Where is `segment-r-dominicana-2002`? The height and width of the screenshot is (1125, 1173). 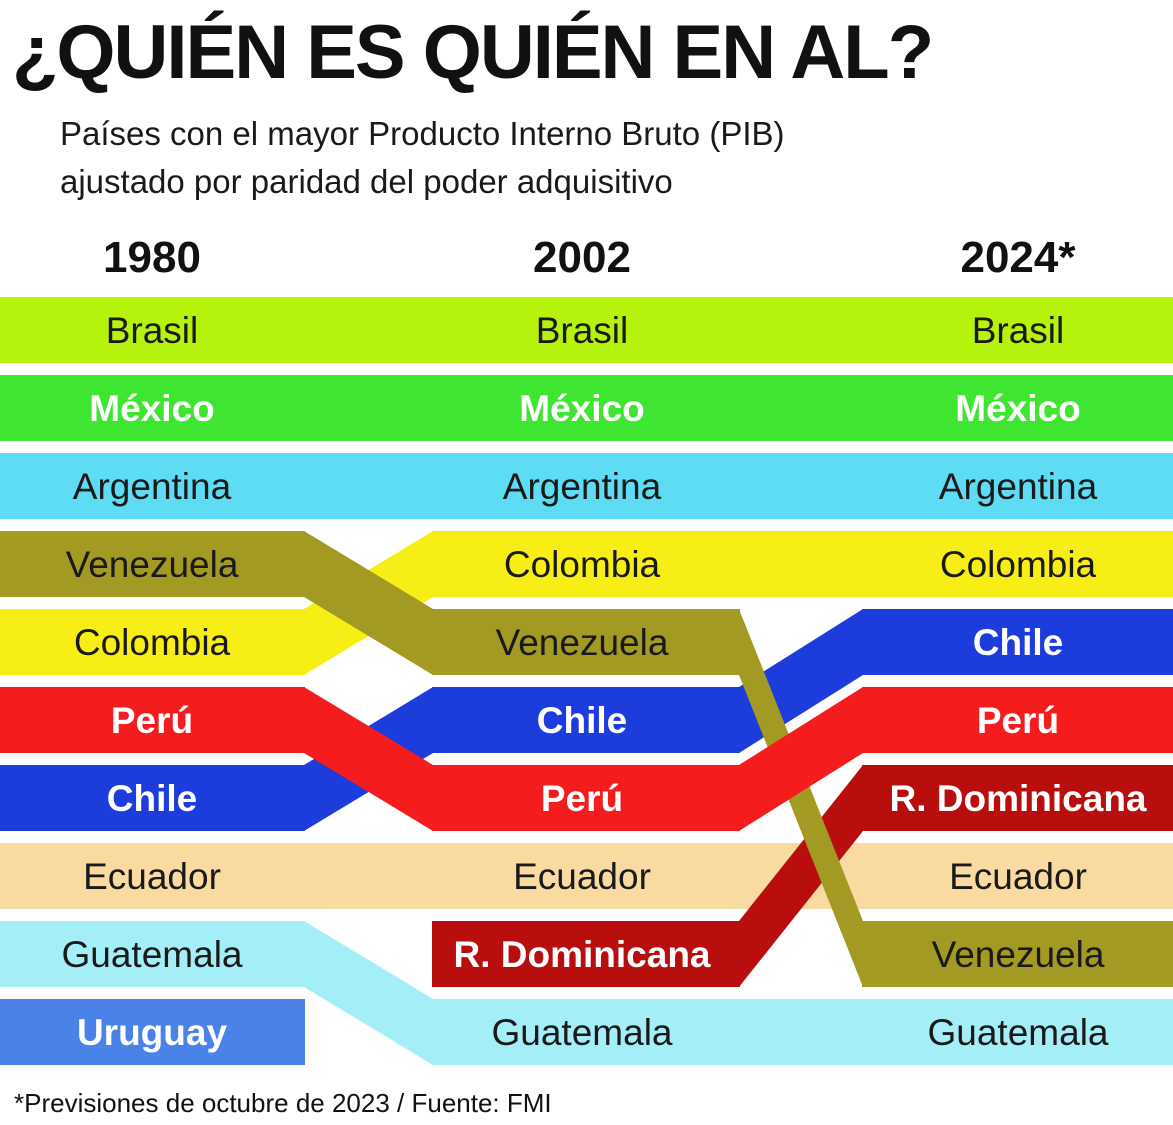
segment-r-dominicana-2002 is located at coordinates (586, 954).